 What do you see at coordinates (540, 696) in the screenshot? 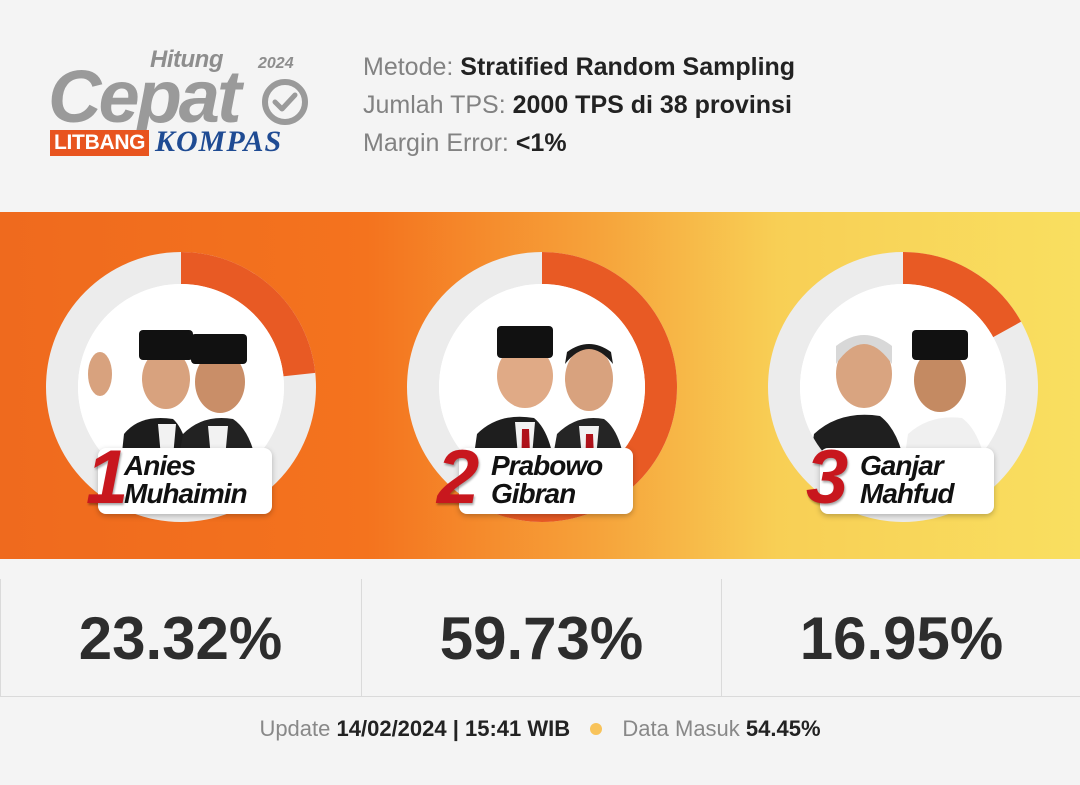
I see `results-bottom-border` at bounding box center [540, 696].